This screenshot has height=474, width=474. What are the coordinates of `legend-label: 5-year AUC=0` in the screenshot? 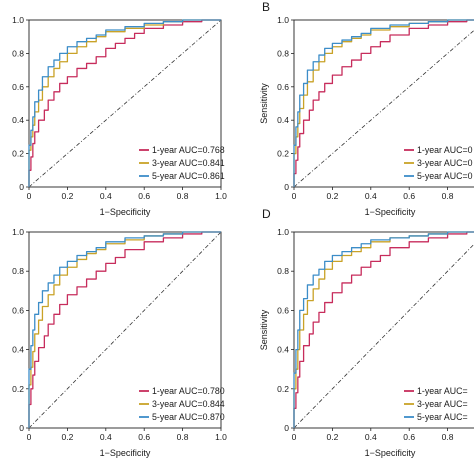 It's located at (445, 176).